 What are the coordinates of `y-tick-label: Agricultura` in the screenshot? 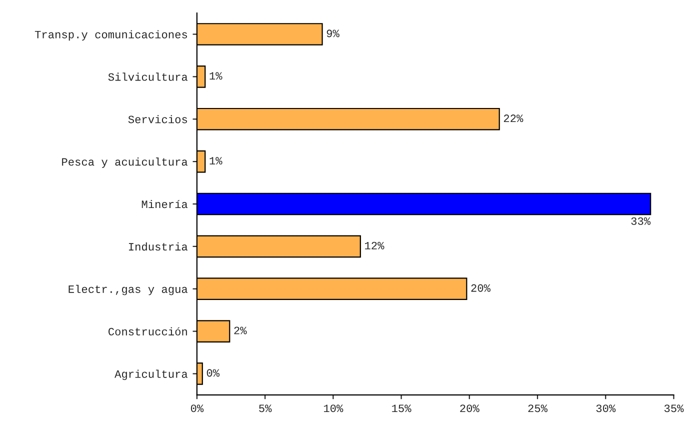 It's located at (151, 375).